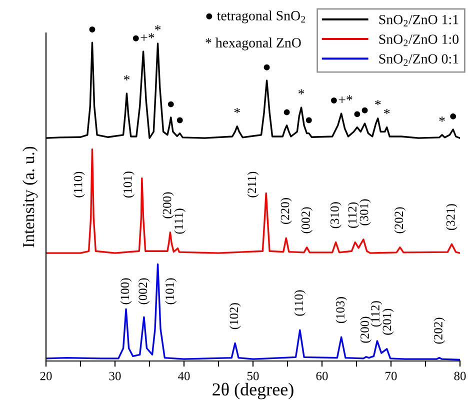  What do you see at coordinates (253, 391) in the screenshot?
I see `x-axis-title: 2θ (degree)` at bounding box center [253, 391].